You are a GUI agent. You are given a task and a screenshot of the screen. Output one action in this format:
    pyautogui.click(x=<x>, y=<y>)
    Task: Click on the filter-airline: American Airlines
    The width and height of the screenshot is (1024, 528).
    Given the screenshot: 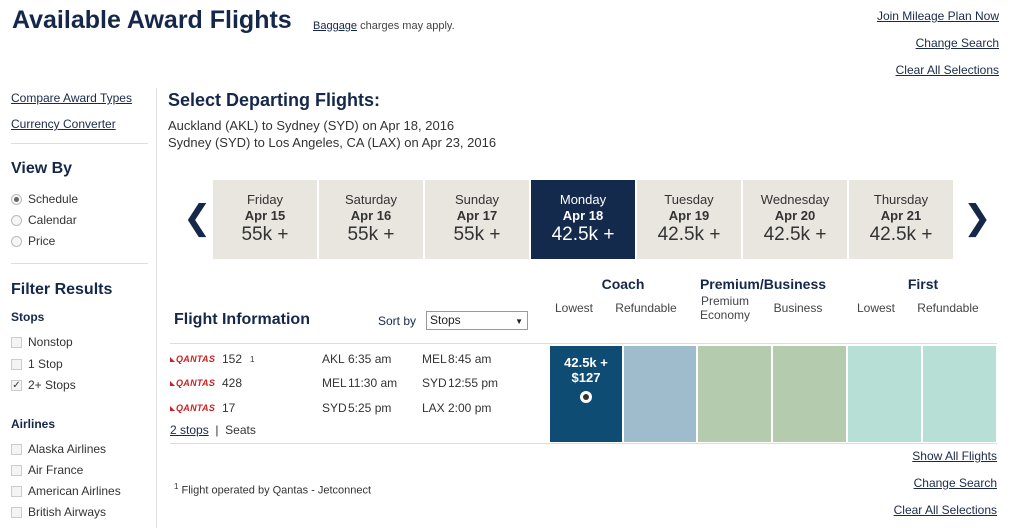 What is the action you would take?
    pyautogui.click(x=66, y=491)
    